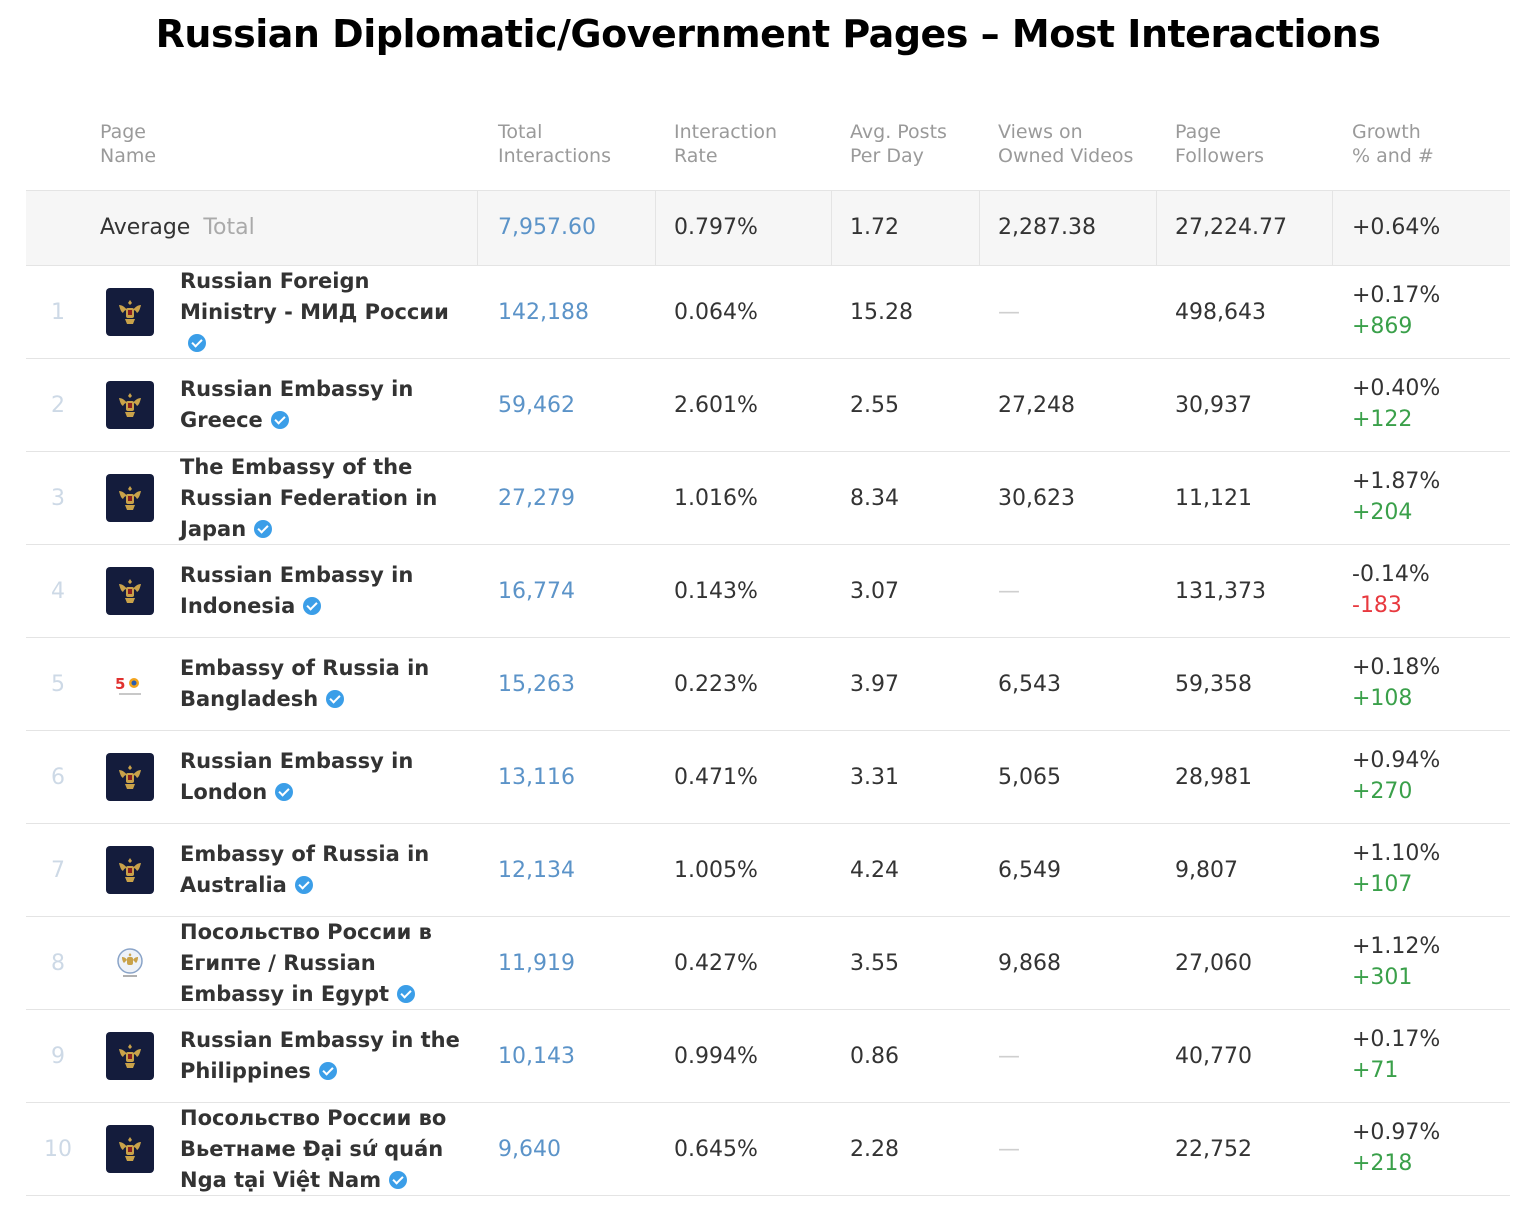  Describe the element at coordinates (536, 870) in the screenshot. I see `total-interactions-cell: 12,134` at that location.